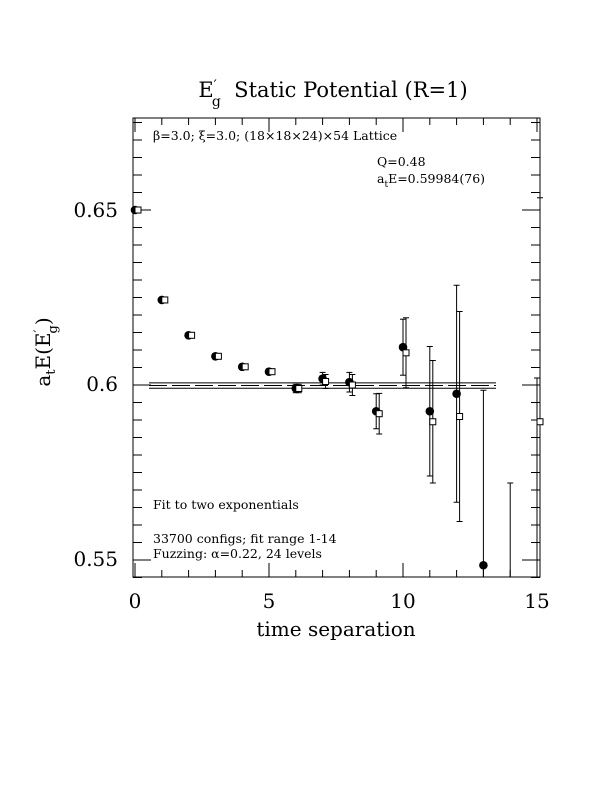  What do you see at coordinates (95, 210) in the screenshot?
I see `y-tick-label-0.65: 0.65` at bounding box center [95, 210].